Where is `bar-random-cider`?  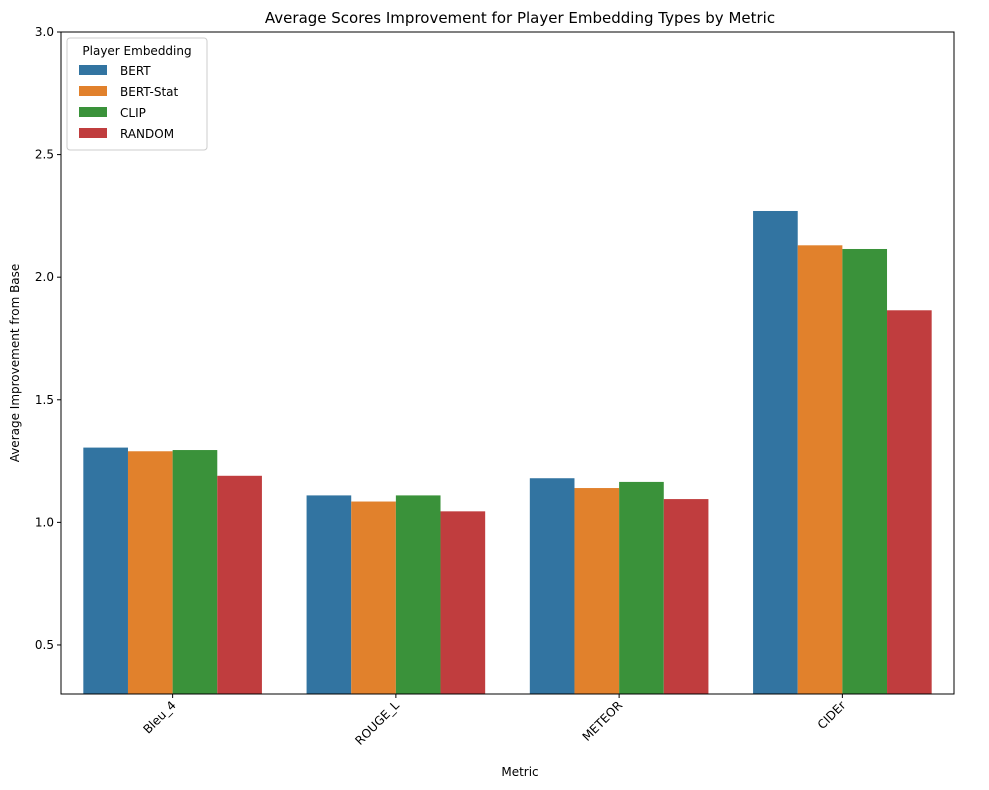 bar-random-cider is located at coordinates (909, 502).